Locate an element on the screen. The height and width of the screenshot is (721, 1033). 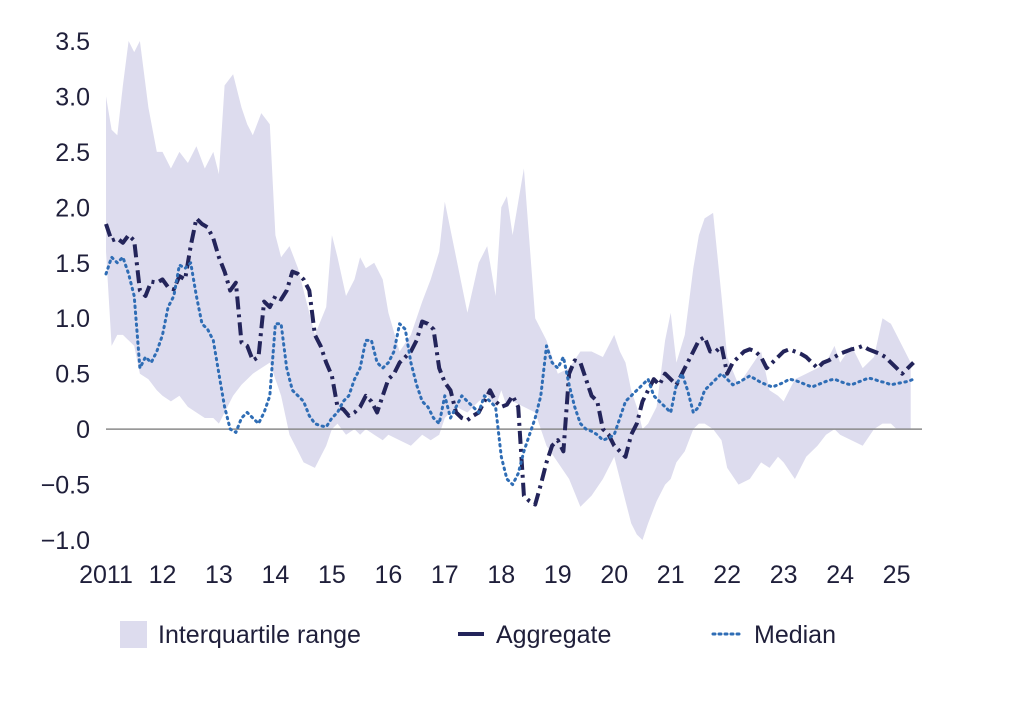
y-tick-label: 0 is located at coordinates (83, 430).